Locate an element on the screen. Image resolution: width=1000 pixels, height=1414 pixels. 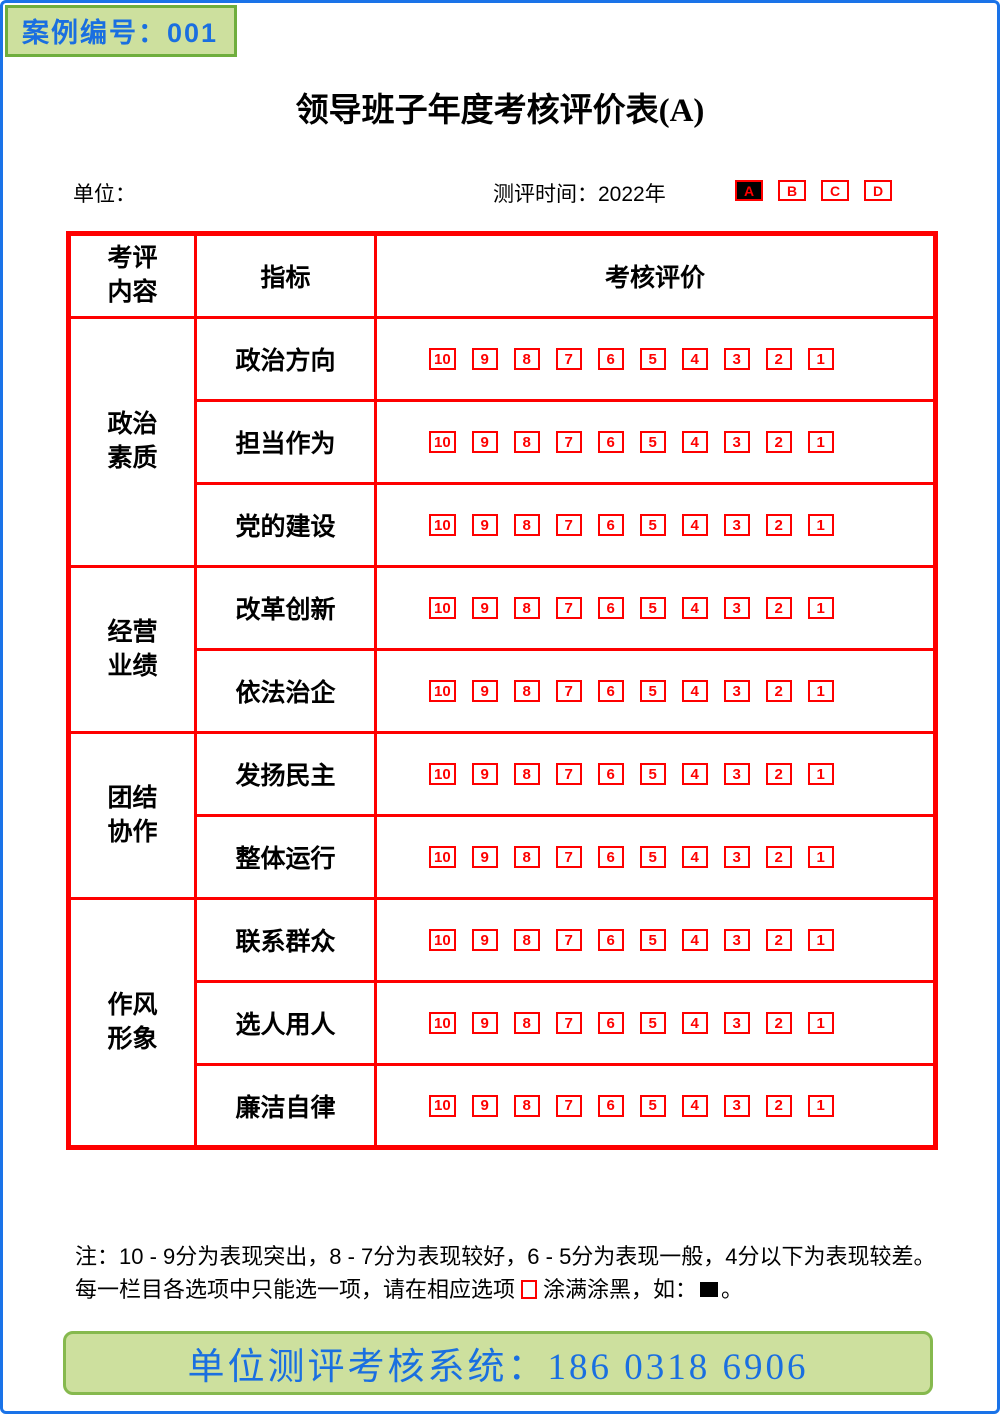
option-box-d: D is located at coordinates (878, 190).